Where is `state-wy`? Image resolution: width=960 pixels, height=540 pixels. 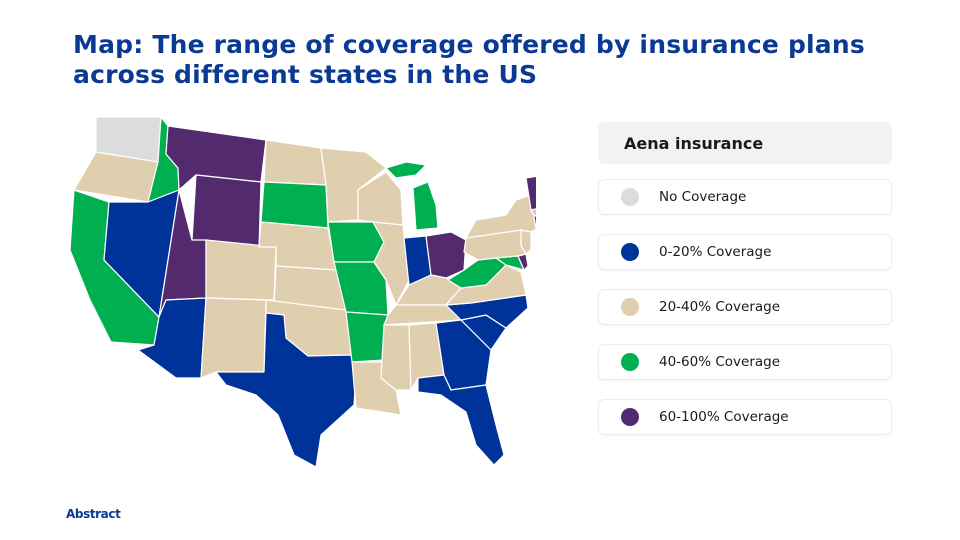 state-wy is located at coordinates (226, 211).